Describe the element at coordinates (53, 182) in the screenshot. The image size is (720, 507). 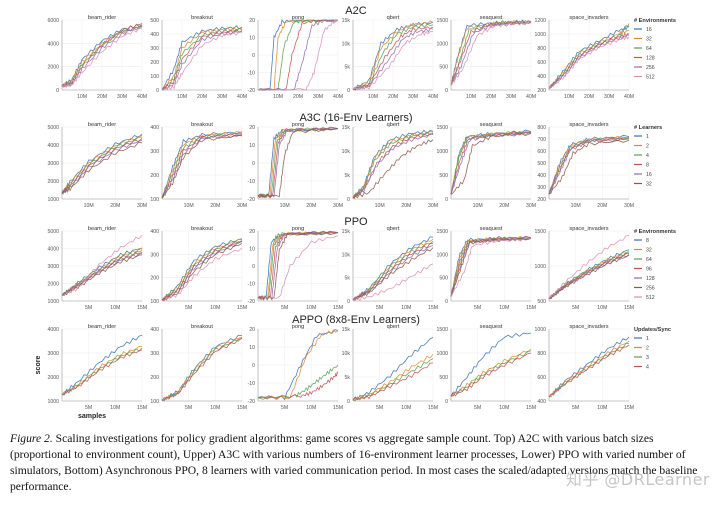
I see `y-tick-label: 2000` at that location.